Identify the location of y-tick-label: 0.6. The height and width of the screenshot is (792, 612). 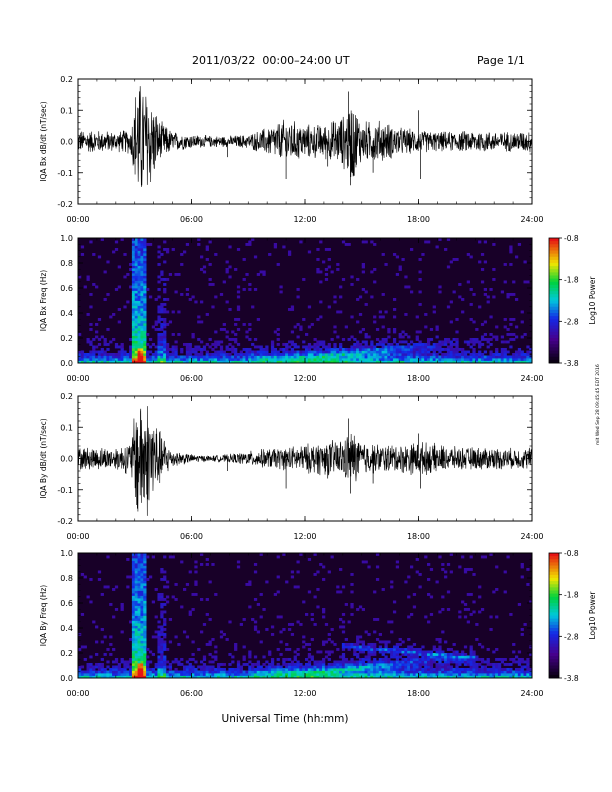
(66, 288).